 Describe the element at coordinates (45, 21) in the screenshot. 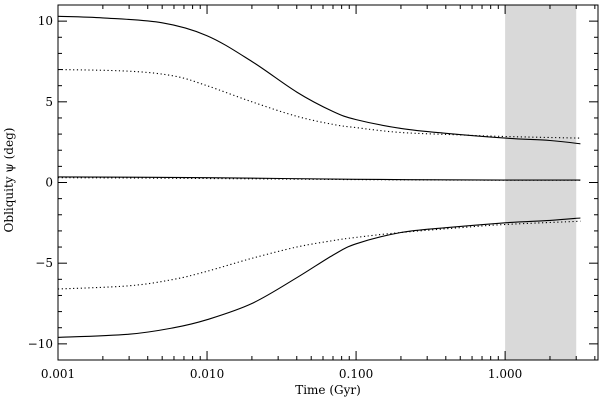

I see `y-tick-label: 10` at that location.